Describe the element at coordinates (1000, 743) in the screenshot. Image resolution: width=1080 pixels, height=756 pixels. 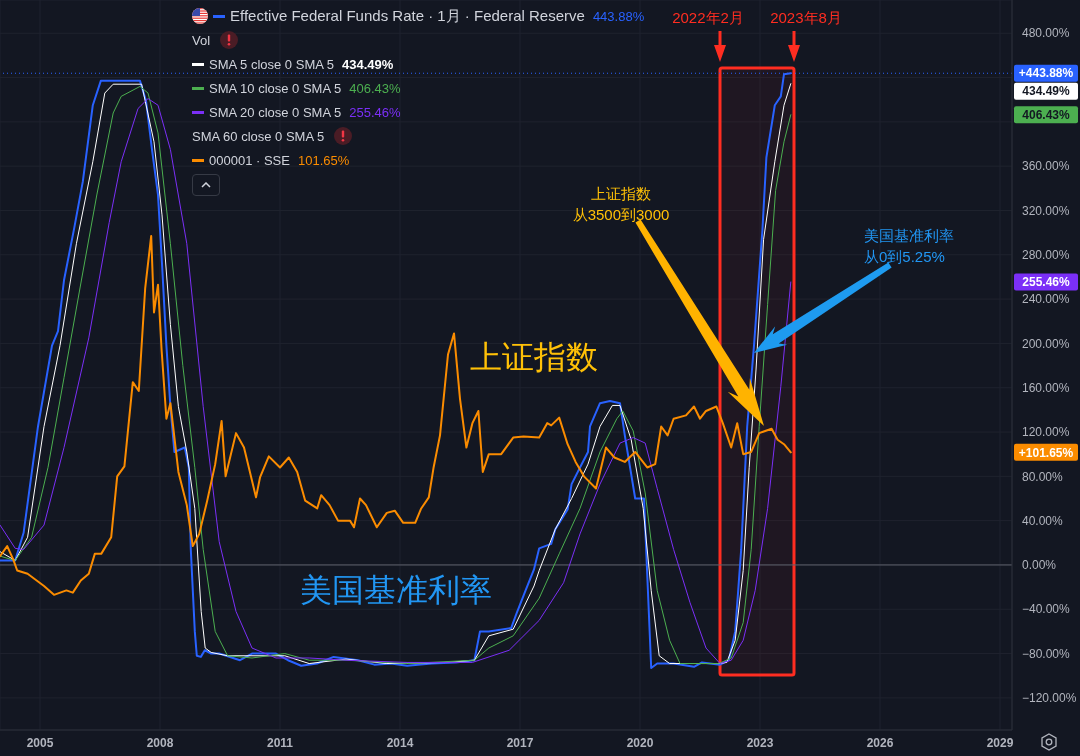
I see `x-tick-label: 2029` at that location.